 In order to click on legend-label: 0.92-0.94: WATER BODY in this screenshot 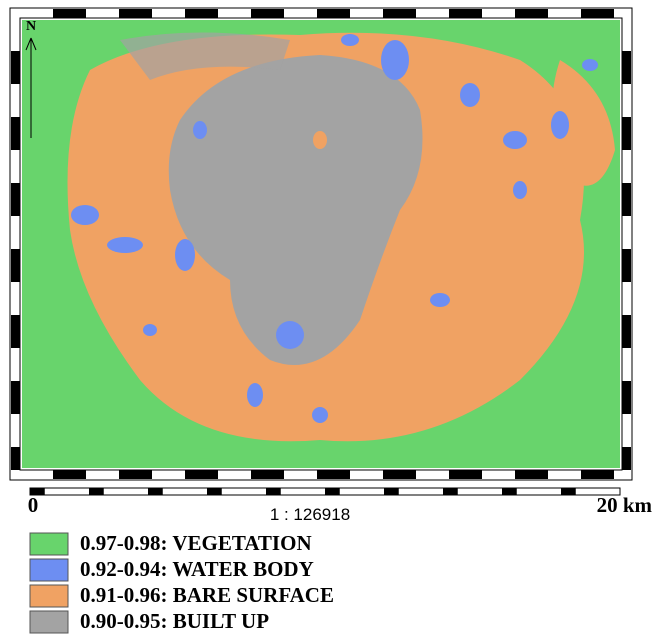, I will do `click(197, 569)`.